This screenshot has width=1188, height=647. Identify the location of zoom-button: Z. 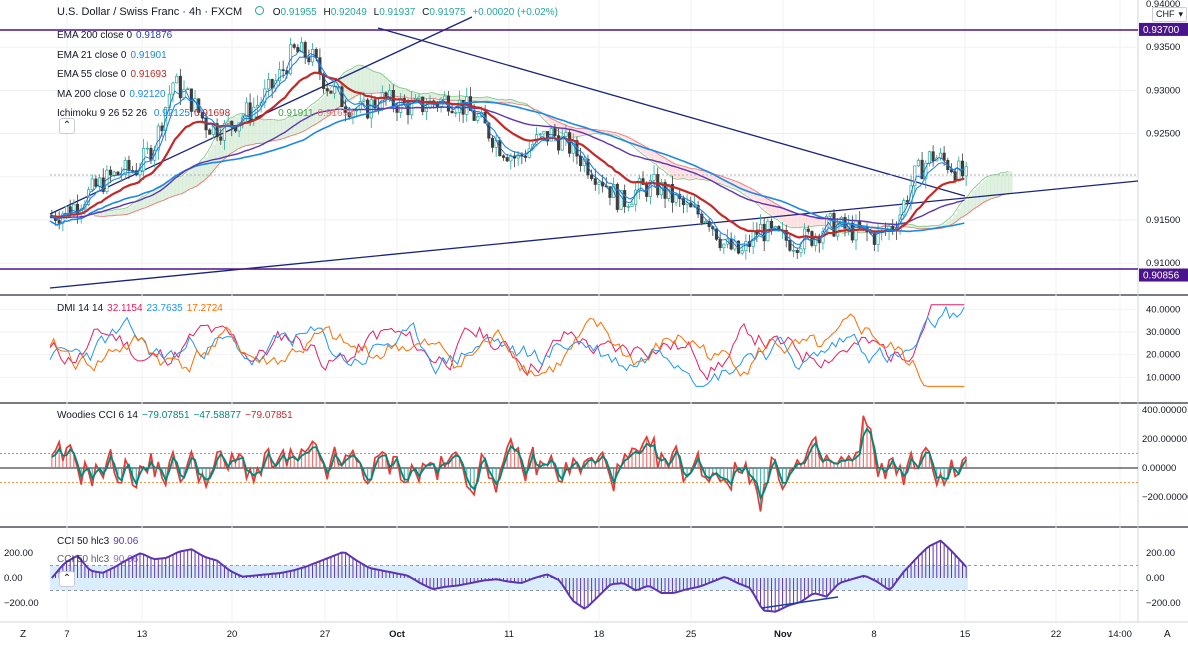
(23, 634).